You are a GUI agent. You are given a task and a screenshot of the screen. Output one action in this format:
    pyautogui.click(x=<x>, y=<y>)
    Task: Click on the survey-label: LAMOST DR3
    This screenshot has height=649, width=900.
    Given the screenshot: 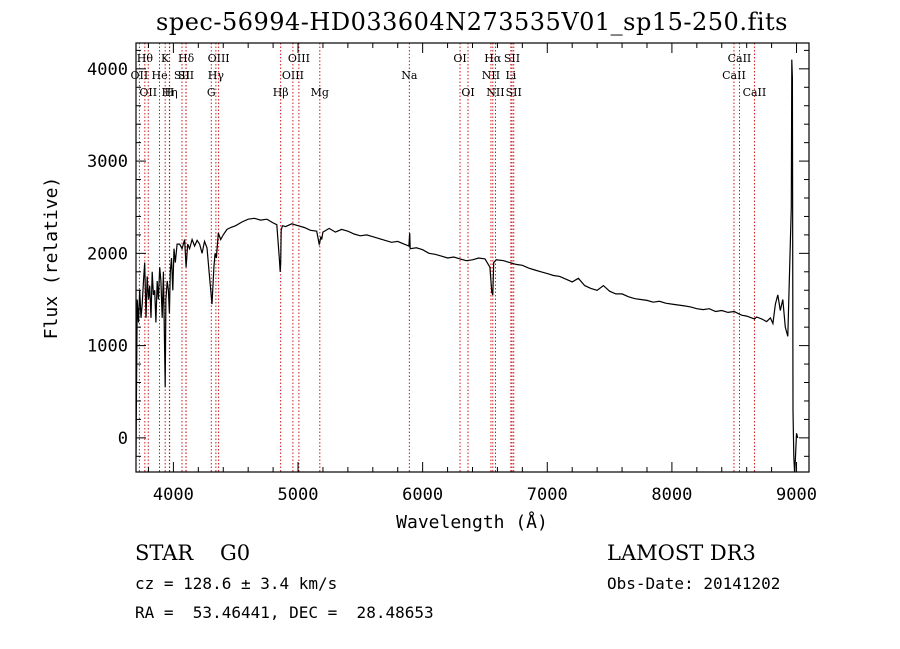 What is the action you would take?
    pyautogui.click(x=681, y=553)
    